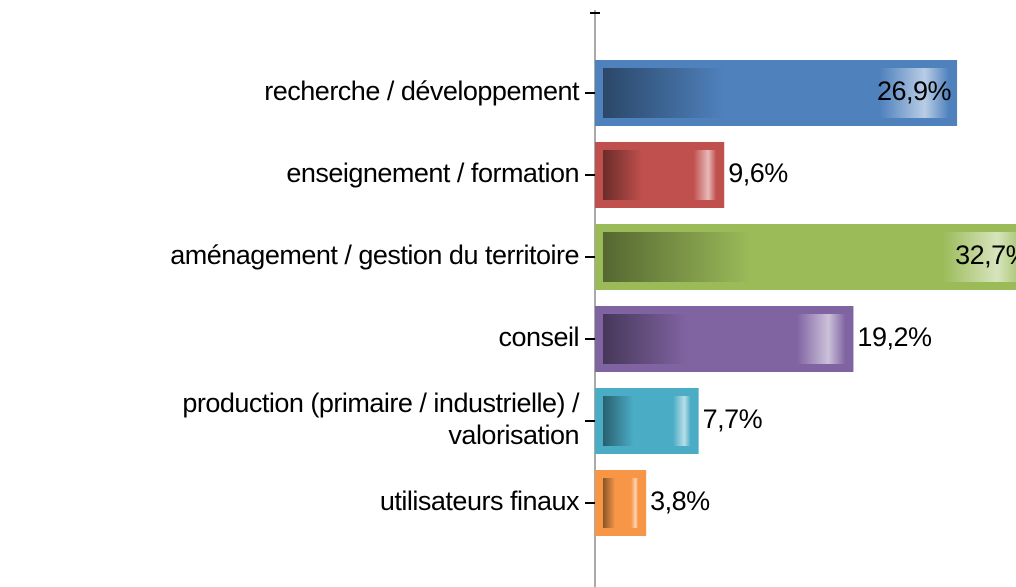 The width and height of the screenshot is (1016, 587). Describe the element at coordinates (432, 173) in the screenshot. I see `category-label: enseignement / formation` at that location.